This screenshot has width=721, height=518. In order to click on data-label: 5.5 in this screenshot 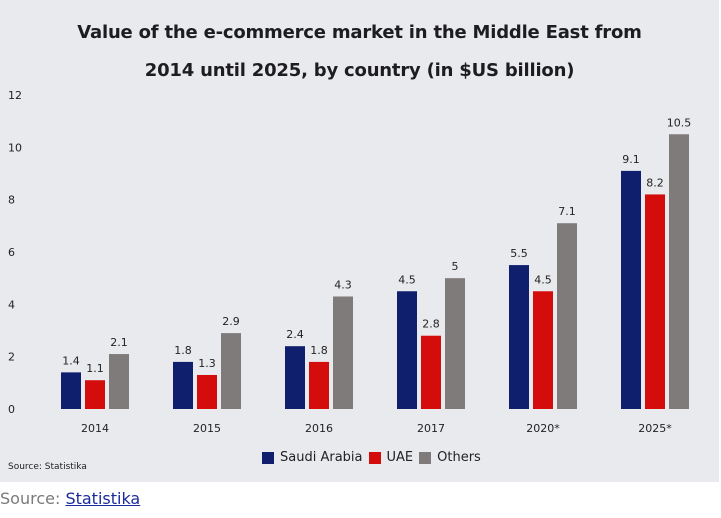, I will do `click(519, 253)`.